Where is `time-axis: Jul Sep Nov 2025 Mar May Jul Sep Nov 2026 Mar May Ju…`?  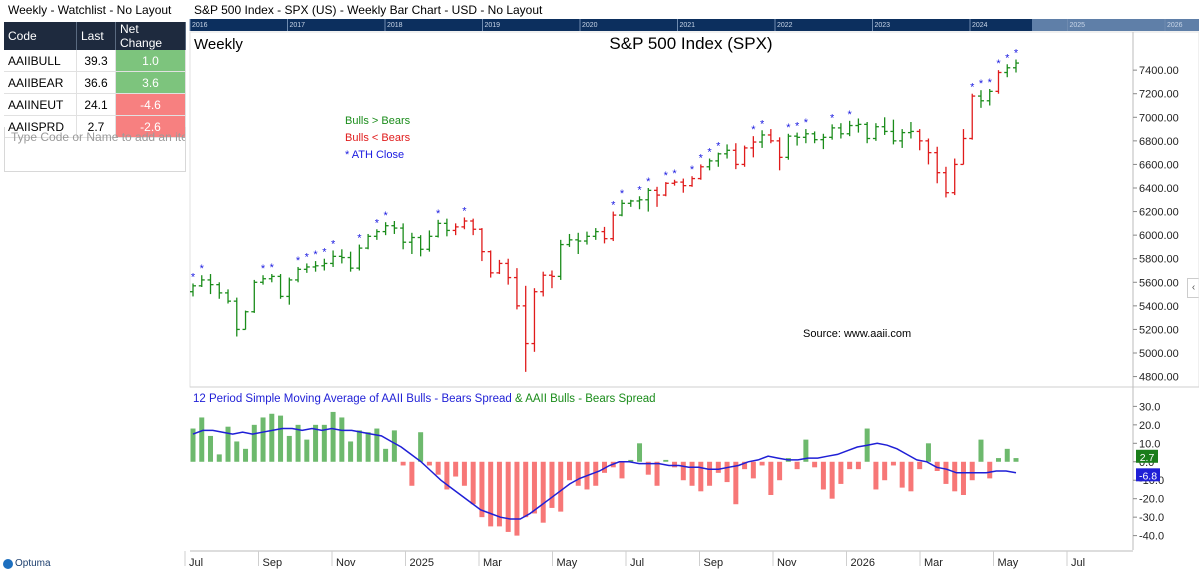 time-axis: Jul Sep Nov 2025 Mar May Jul Sep Nov 2026 Mar May Ju… is located at coordinates (634, 560).